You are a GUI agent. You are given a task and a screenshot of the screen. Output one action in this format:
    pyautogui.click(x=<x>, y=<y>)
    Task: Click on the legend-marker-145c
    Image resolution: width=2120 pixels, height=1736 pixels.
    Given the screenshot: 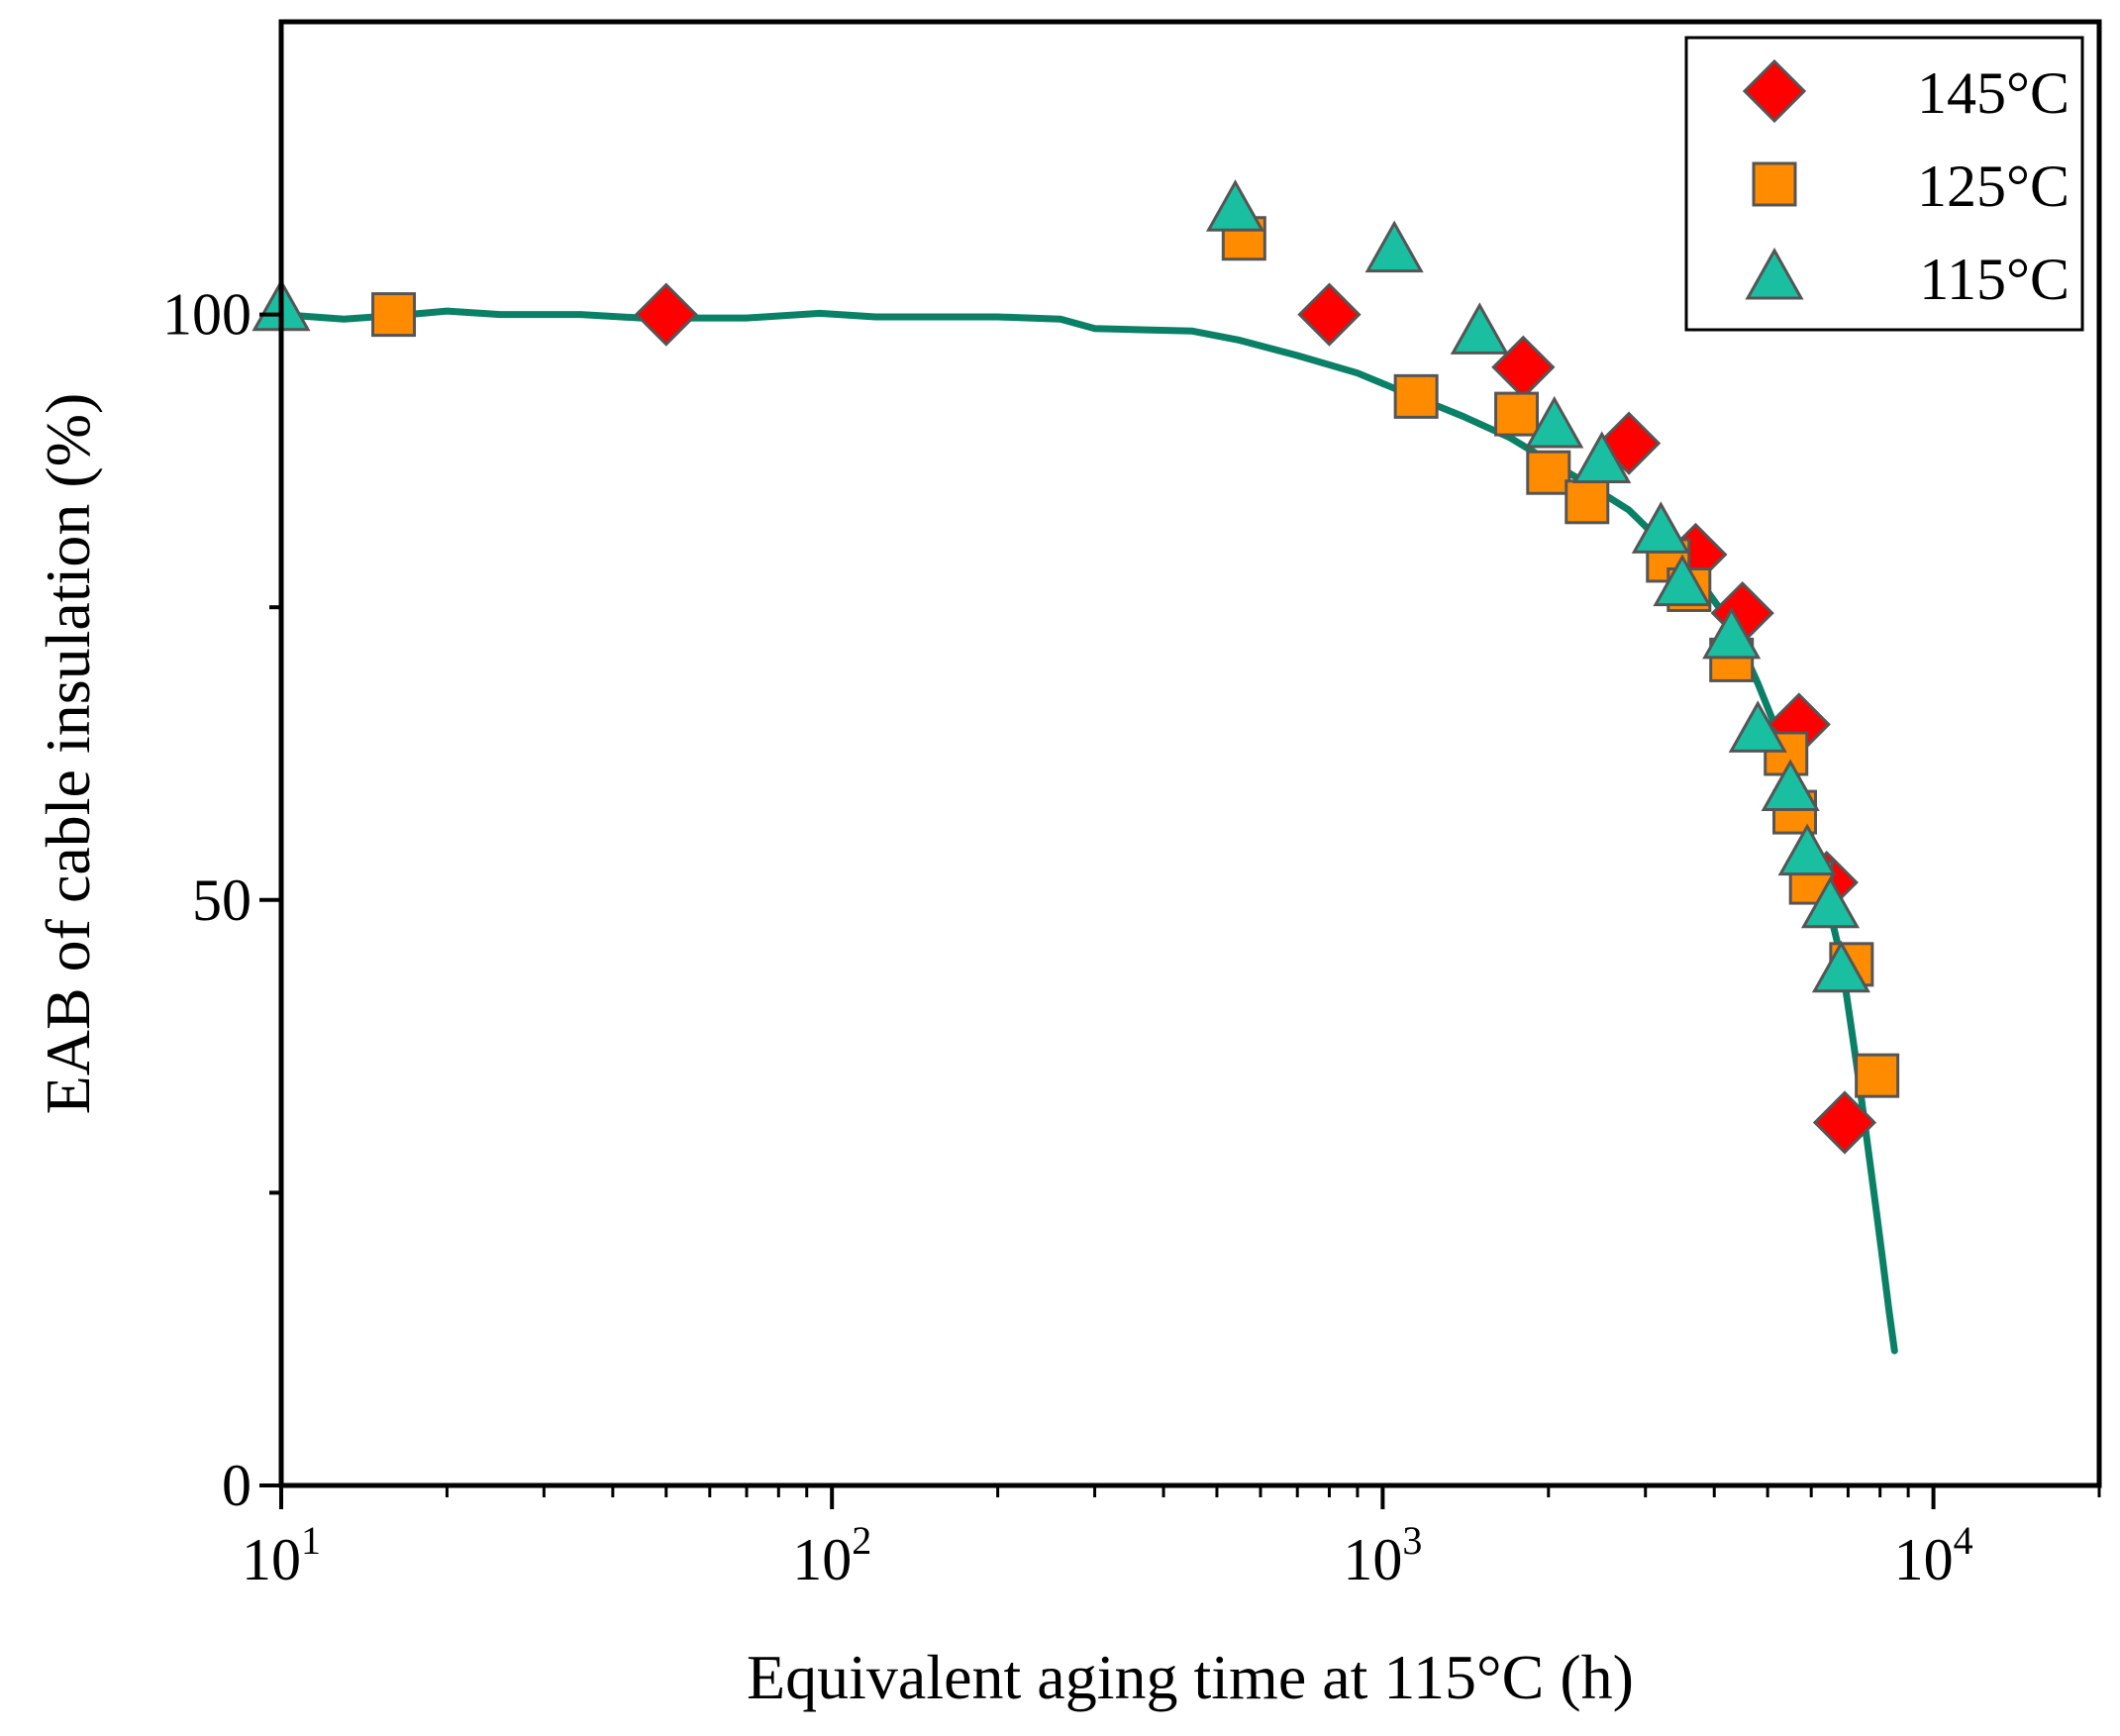 What is the action you would take?
    pyautogui.click(x=1774, y=91)
    